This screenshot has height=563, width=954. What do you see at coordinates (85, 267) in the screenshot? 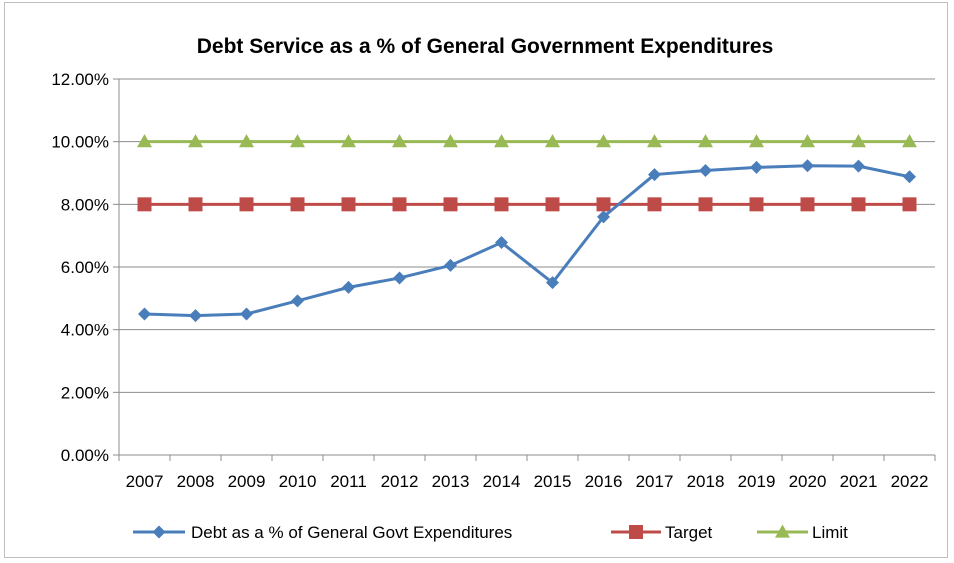
I see `y-tick-label: 6.00%` at bounding box center [85, 267].